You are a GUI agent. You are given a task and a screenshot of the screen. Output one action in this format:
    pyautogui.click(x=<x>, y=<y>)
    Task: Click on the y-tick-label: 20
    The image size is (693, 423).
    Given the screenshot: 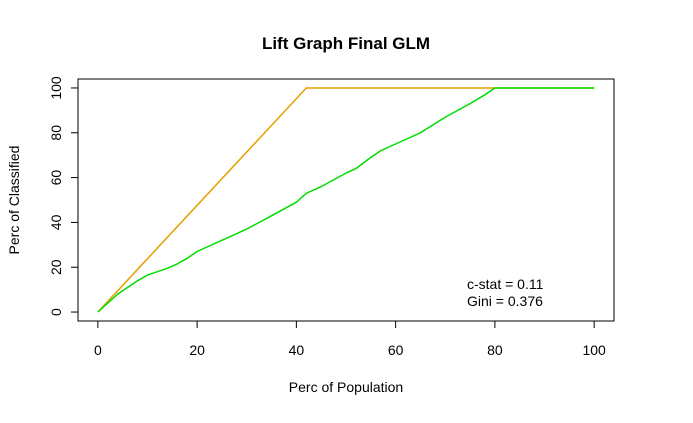 What is the action you would take?
    pyautogui.click(x=56, y=267)
    